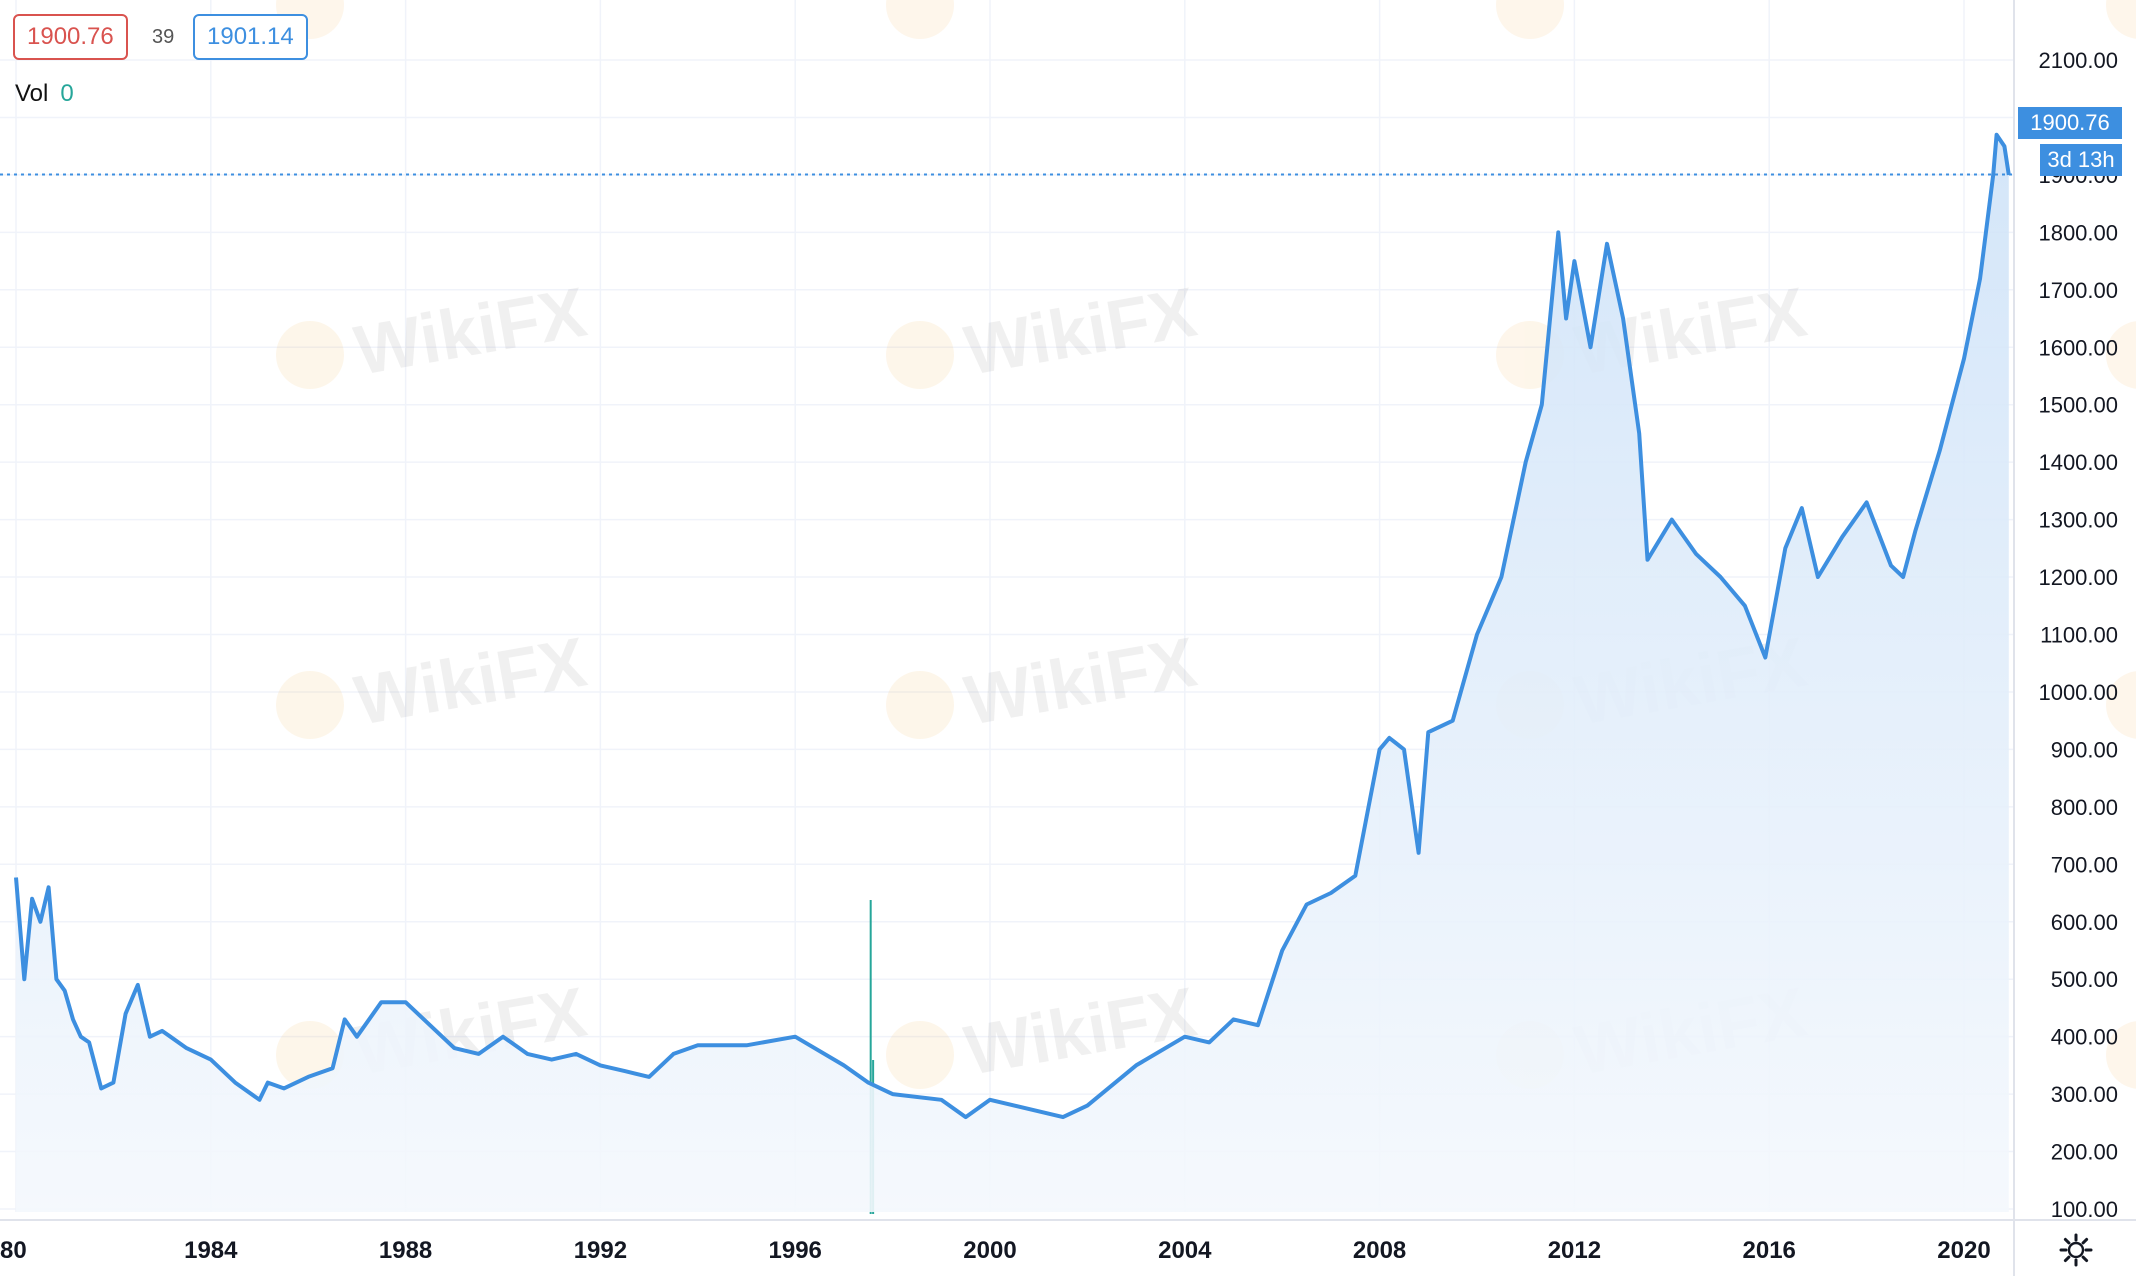 The height and width of the screenshot is (1276, 2136). I want to click on x-tick-label: 2008, so click(1379, 1250).